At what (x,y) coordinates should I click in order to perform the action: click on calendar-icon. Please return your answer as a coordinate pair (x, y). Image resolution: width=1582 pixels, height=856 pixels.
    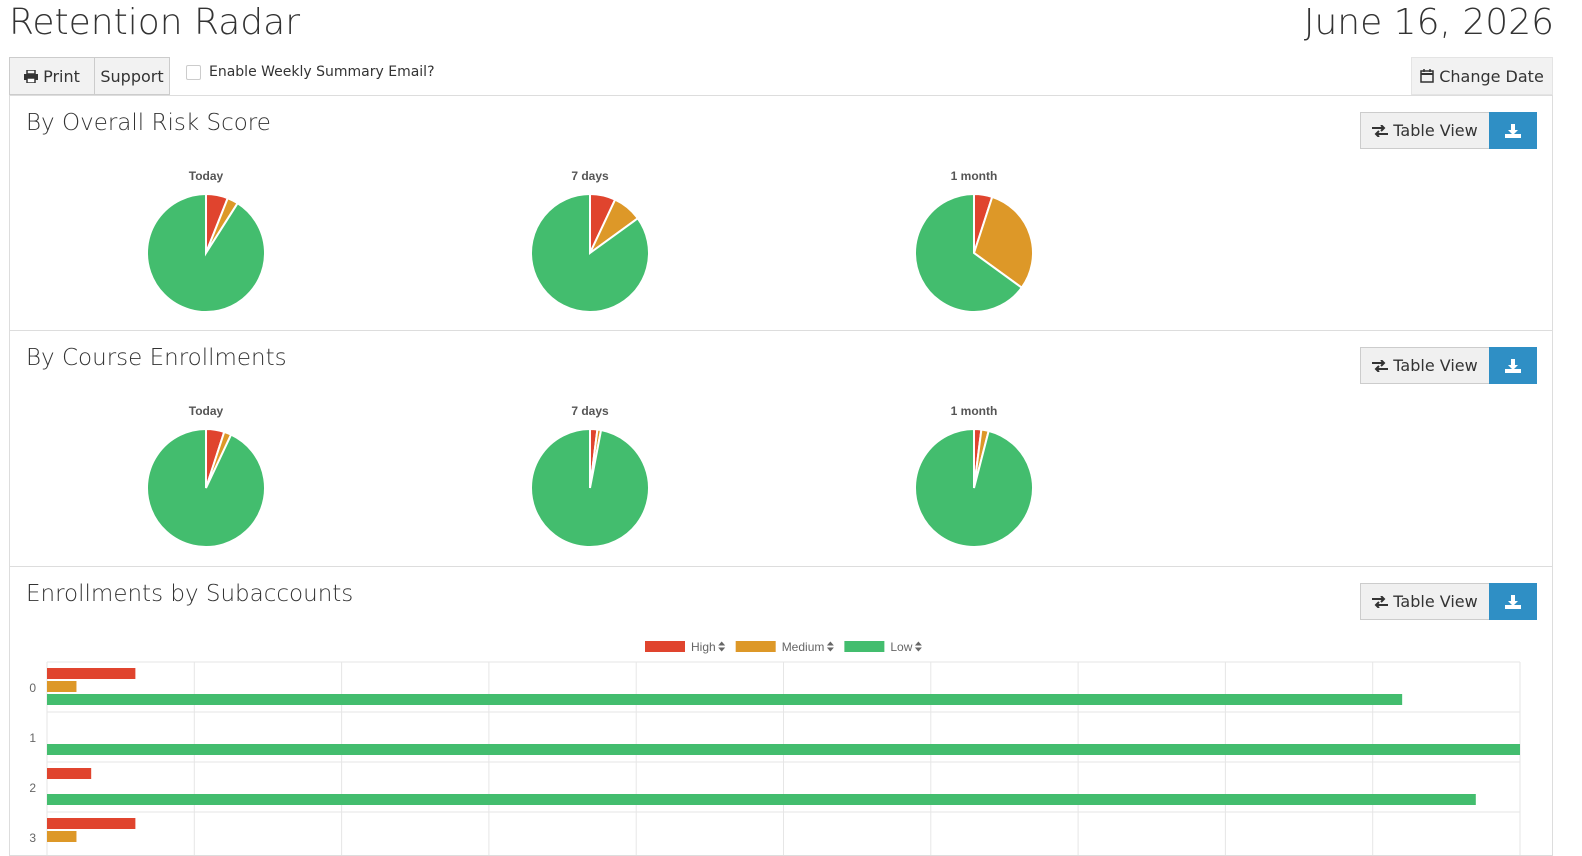
    Looking at the image, I should click on (1427, 76).